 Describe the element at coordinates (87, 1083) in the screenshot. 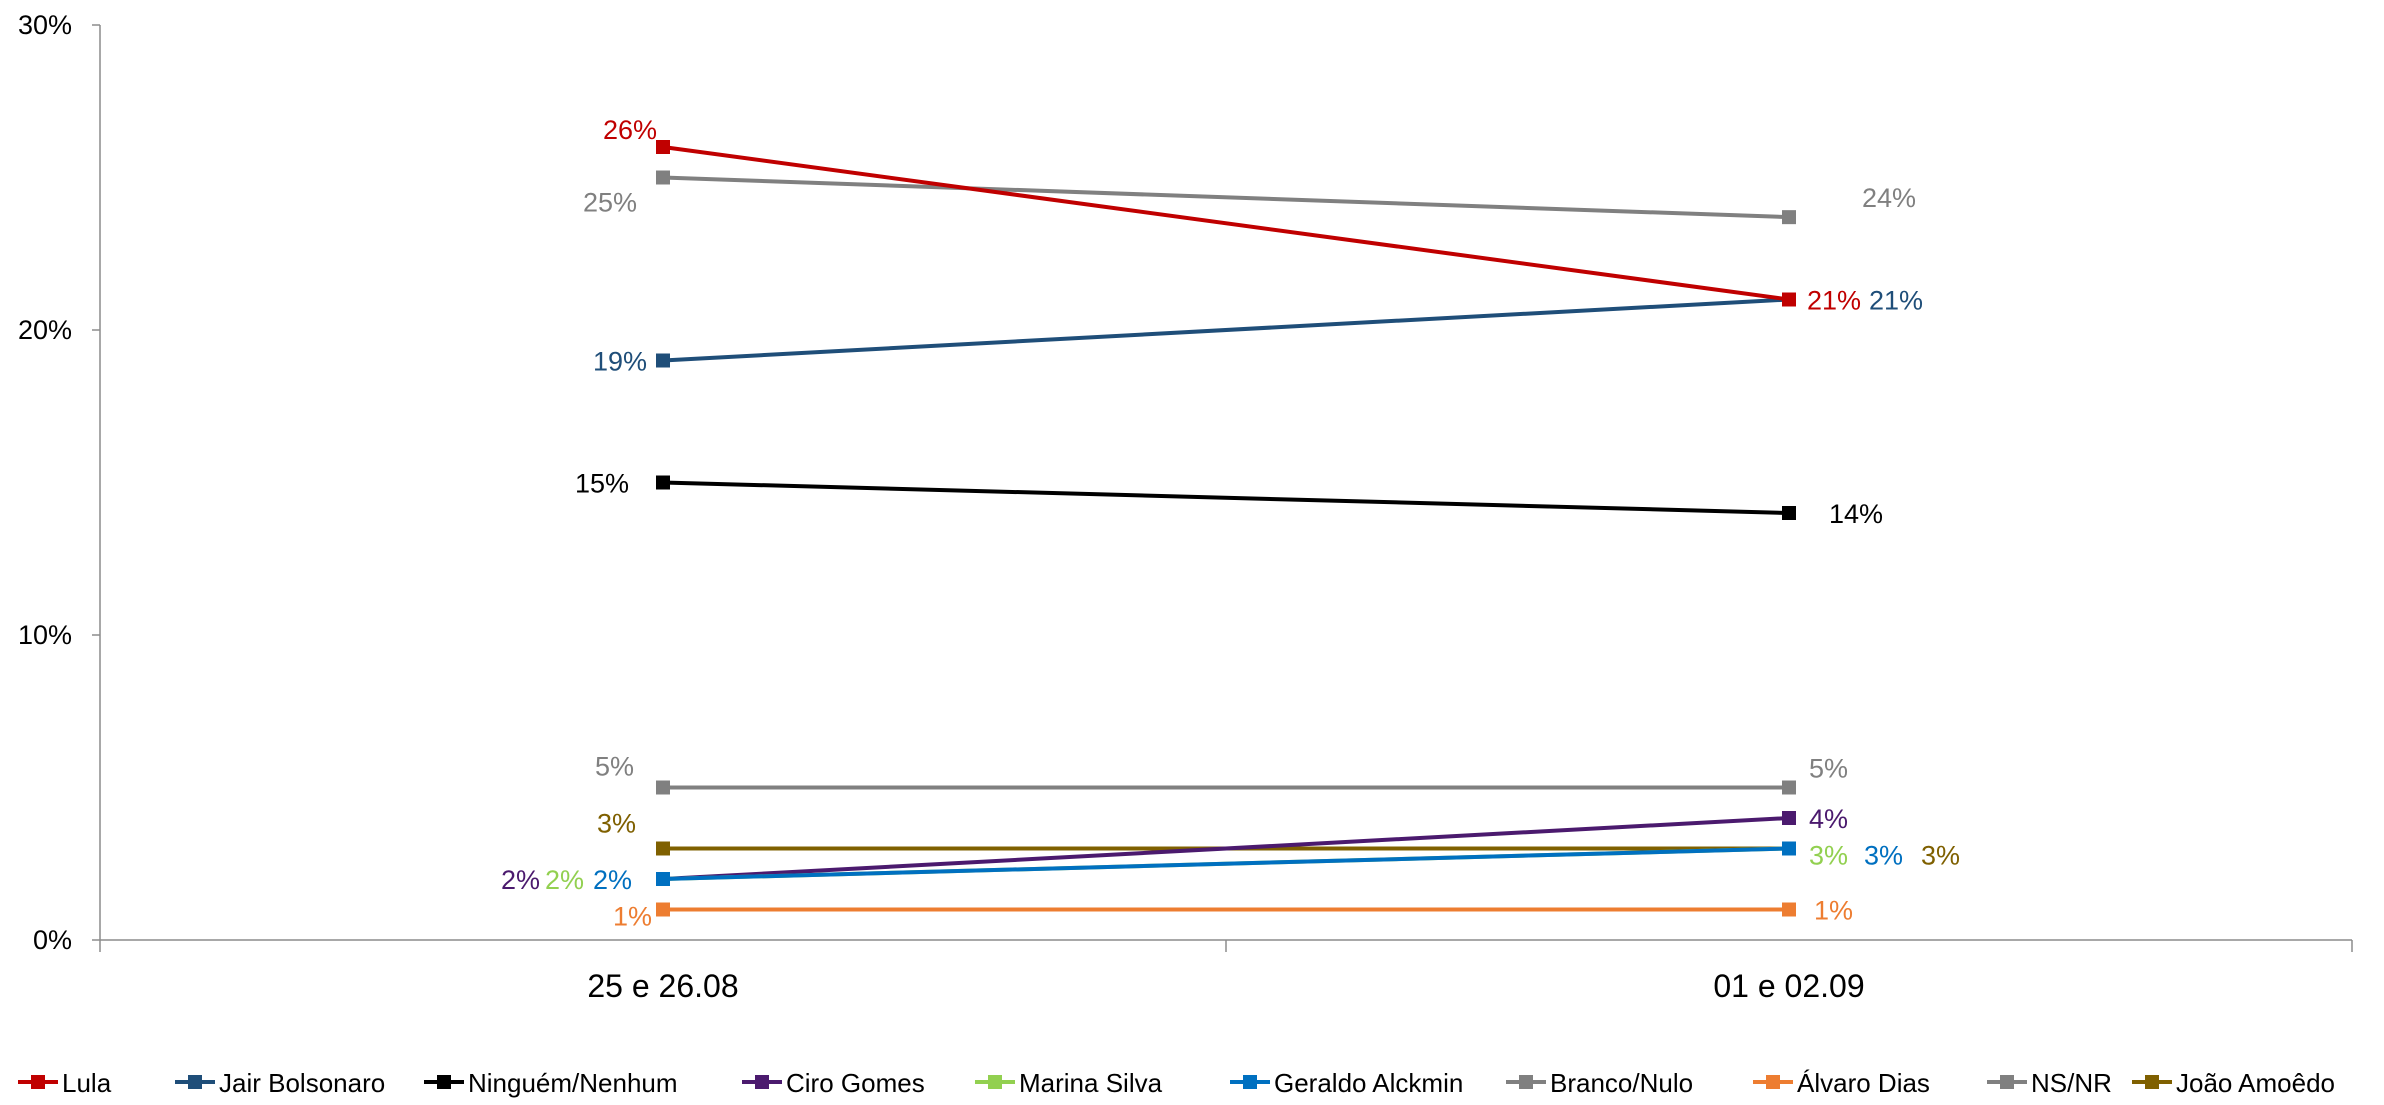

I see `legend-label: Lula` at that location.